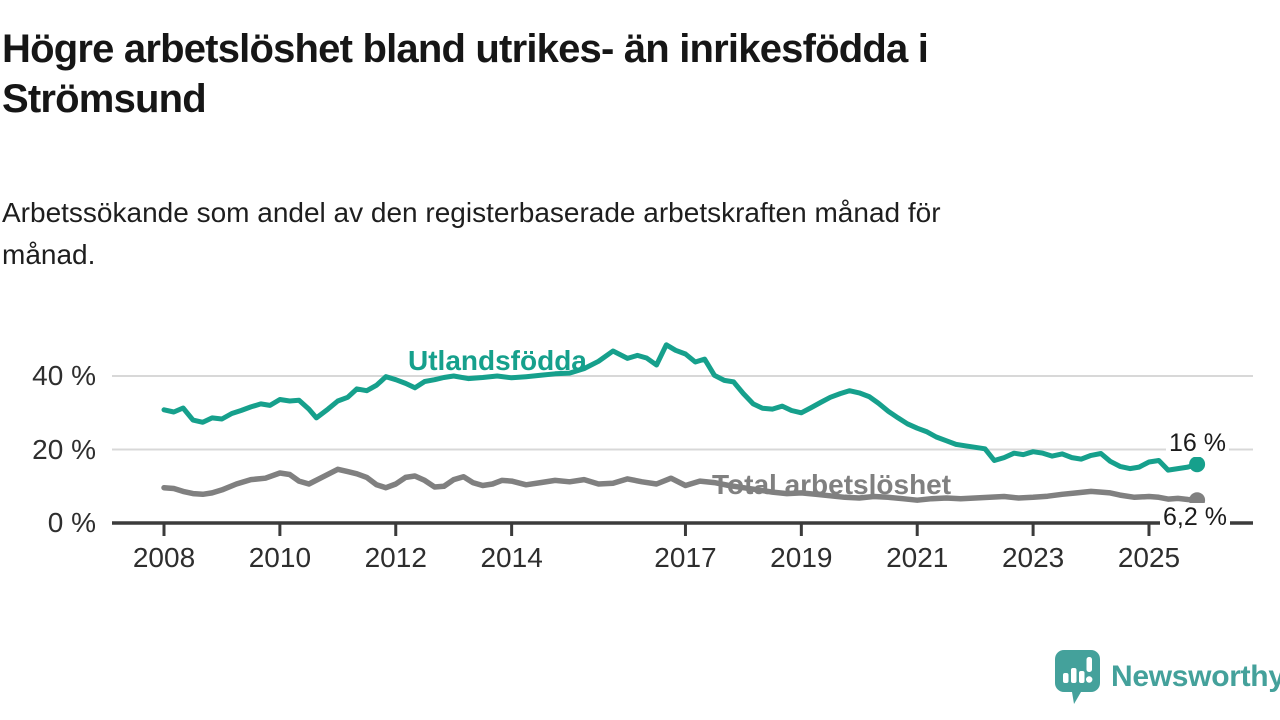 This screenshot has height=720, width=1280. What do you see at coordinates (395, 557) in the screenshot?
I see `x-axis-label-2012: 2012` at bounding box center [395, 557].